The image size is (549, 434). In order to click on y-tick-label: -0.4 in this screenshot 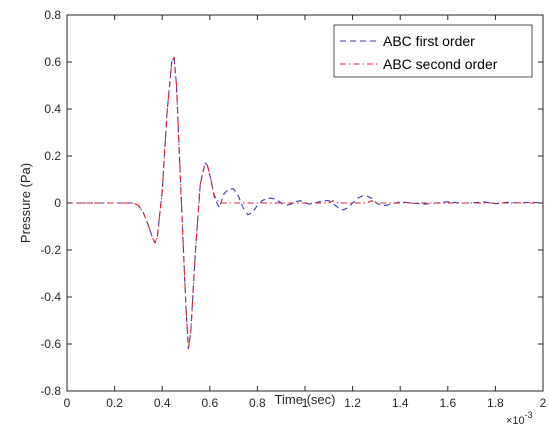, I will do `click(50, 297)`.